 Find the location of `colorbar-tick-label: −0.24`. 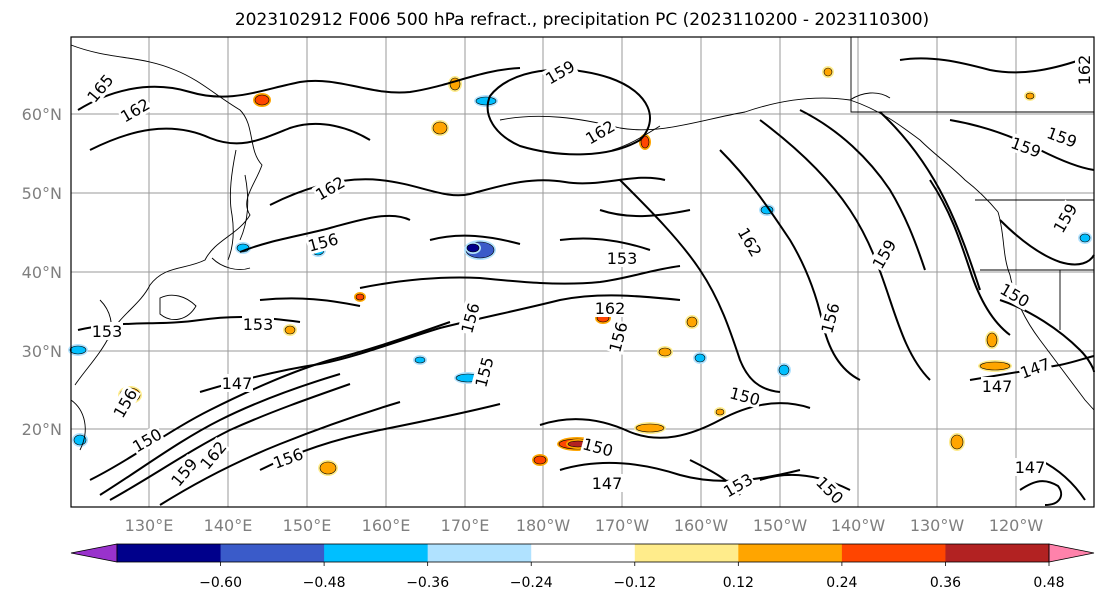

colorbar-tick-label: −0.24 is located at coordinates (531, 583).